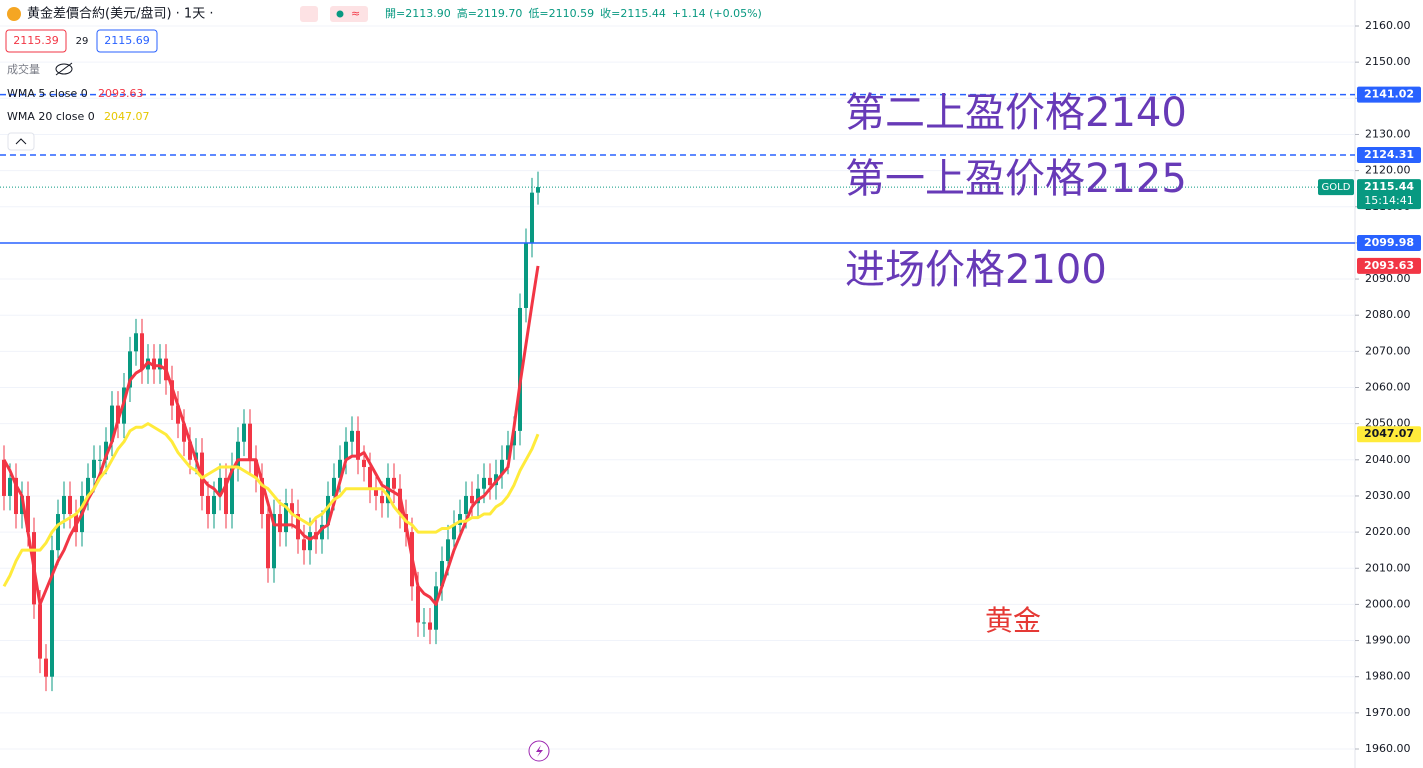 This screenshot has height=768, width=1423. I want to click on y-tick-label: 2060.00, so click(1388, 387).